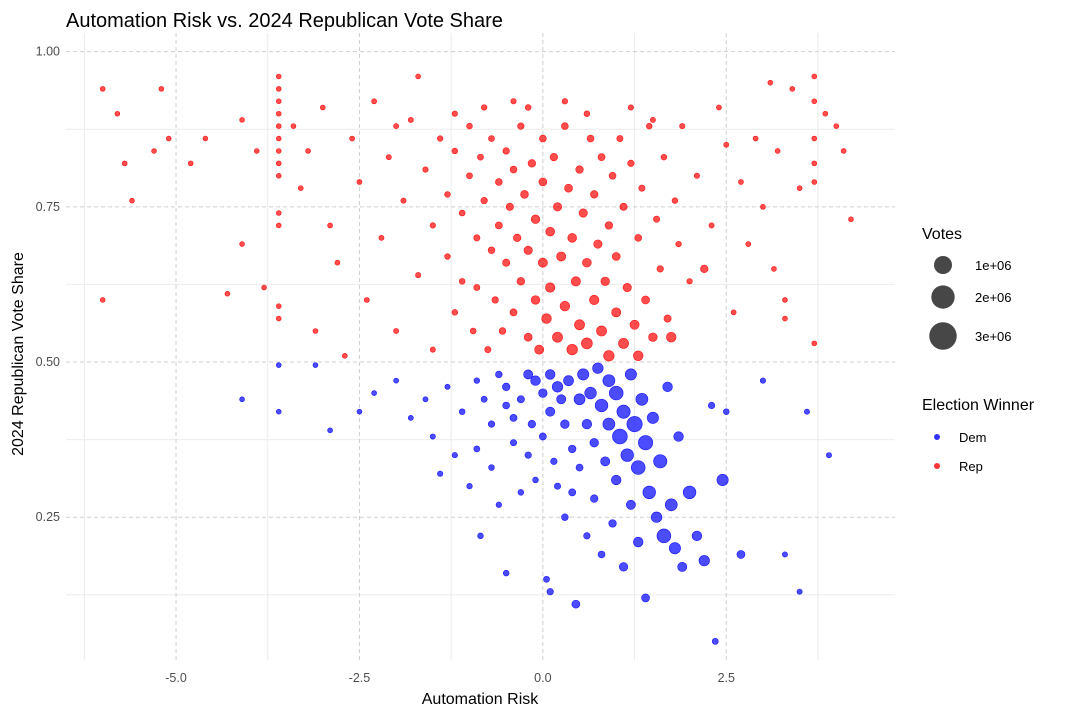  What do you see at coordinates (972, 437) in the screenshot?
I see `color-legend-label: Dem` at bounding box center [972, 437].